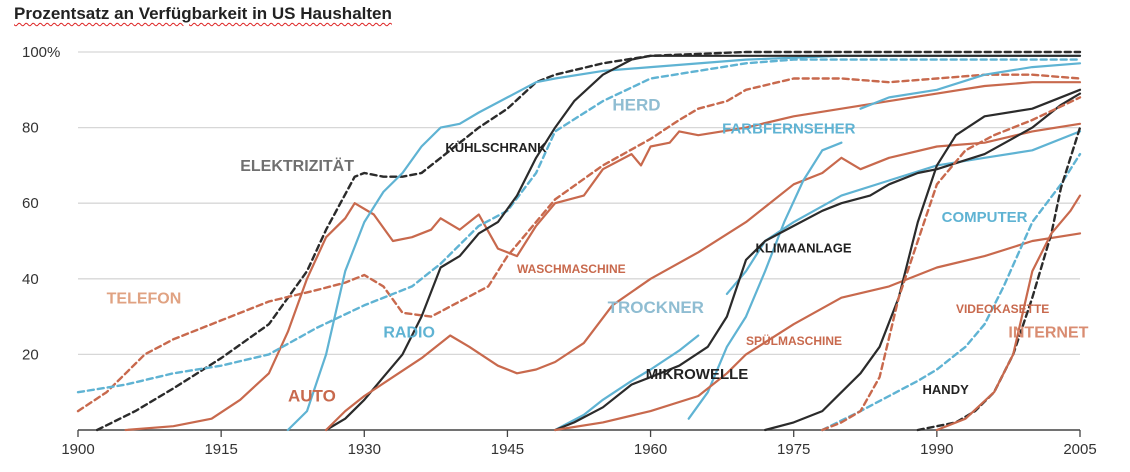 This screenshot has height=472, width=1130. What do you see at coordinates (496, 147) in the screenshot?
I see `series-label-kuehlschrank: KÜHLSCHRANK` at bounding box center [496, 147].